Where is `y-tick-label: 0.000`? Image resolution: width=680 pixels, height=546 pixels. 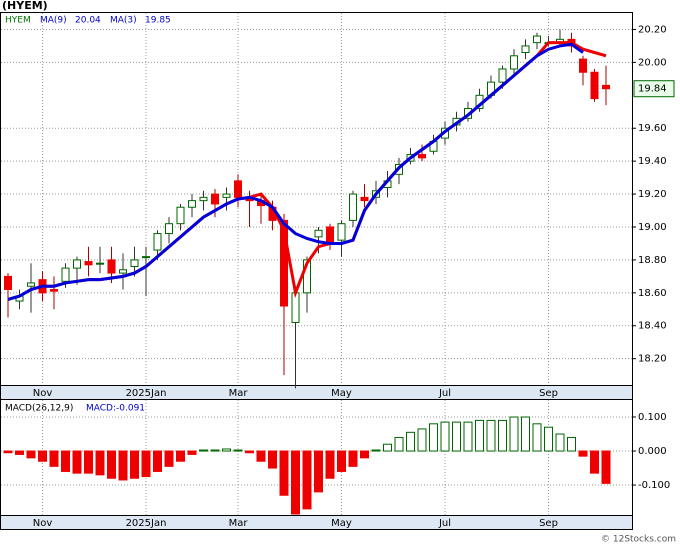
y-tick-label: 0.000 is located at coordinates (652, 451).